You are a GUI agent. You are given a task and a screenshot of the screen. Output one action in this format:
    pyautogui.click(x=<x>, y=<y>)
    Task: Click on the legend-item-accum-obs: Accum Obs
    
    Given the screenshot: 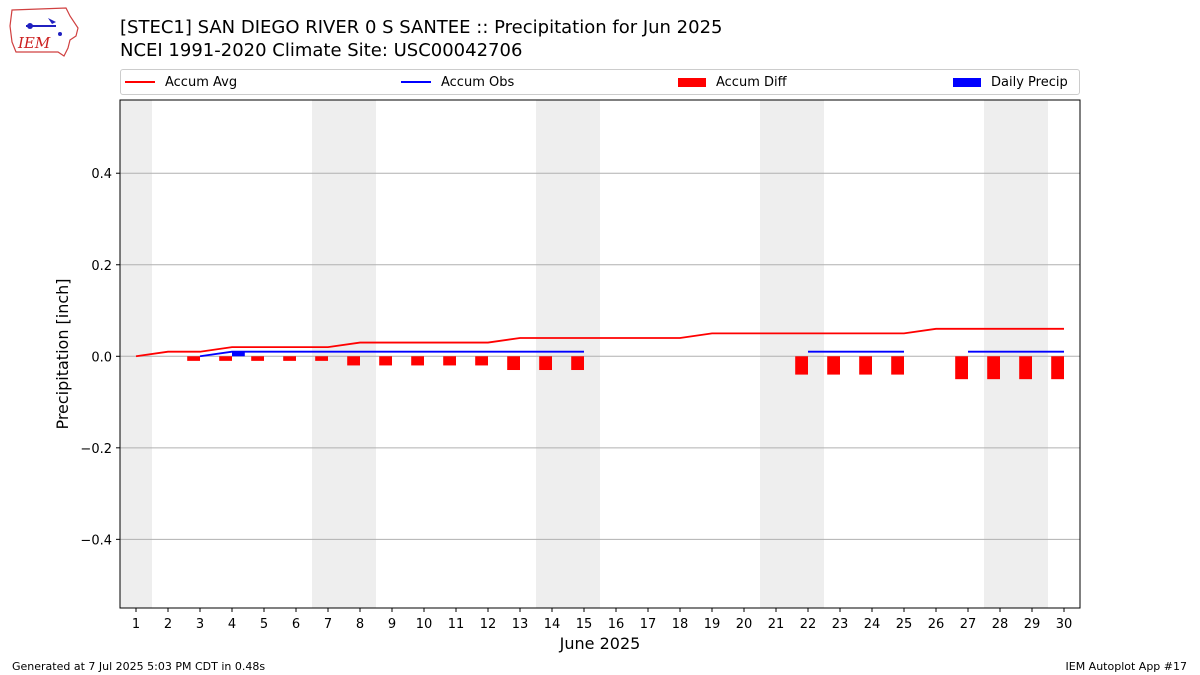 What is the action you would take?
    pyautogui.click(x=457, y=82)
    